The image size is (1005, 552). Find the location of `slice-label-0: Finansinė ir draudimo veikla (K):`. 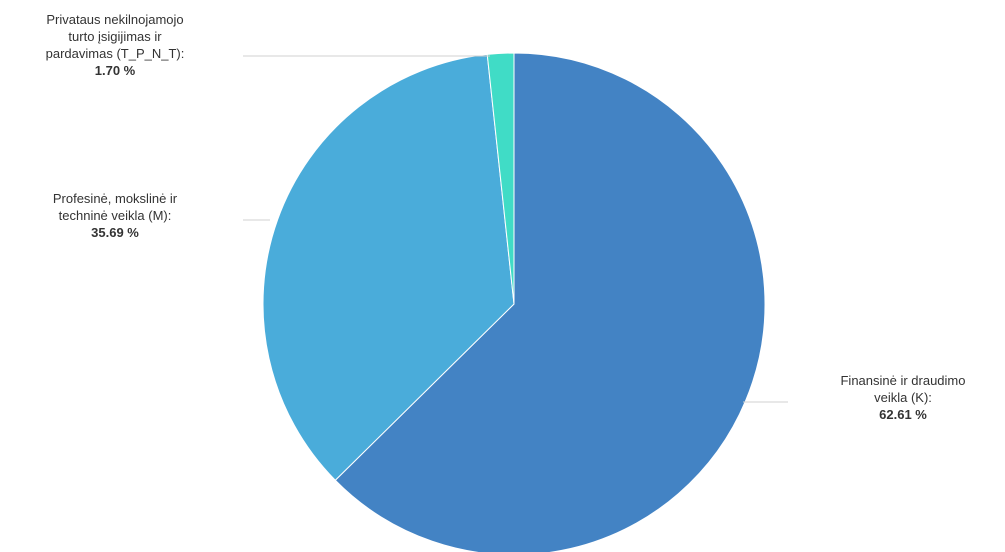

slice-label-0: Finansinė ir draudimo veikla (K): is located at coordinates (902, 389).